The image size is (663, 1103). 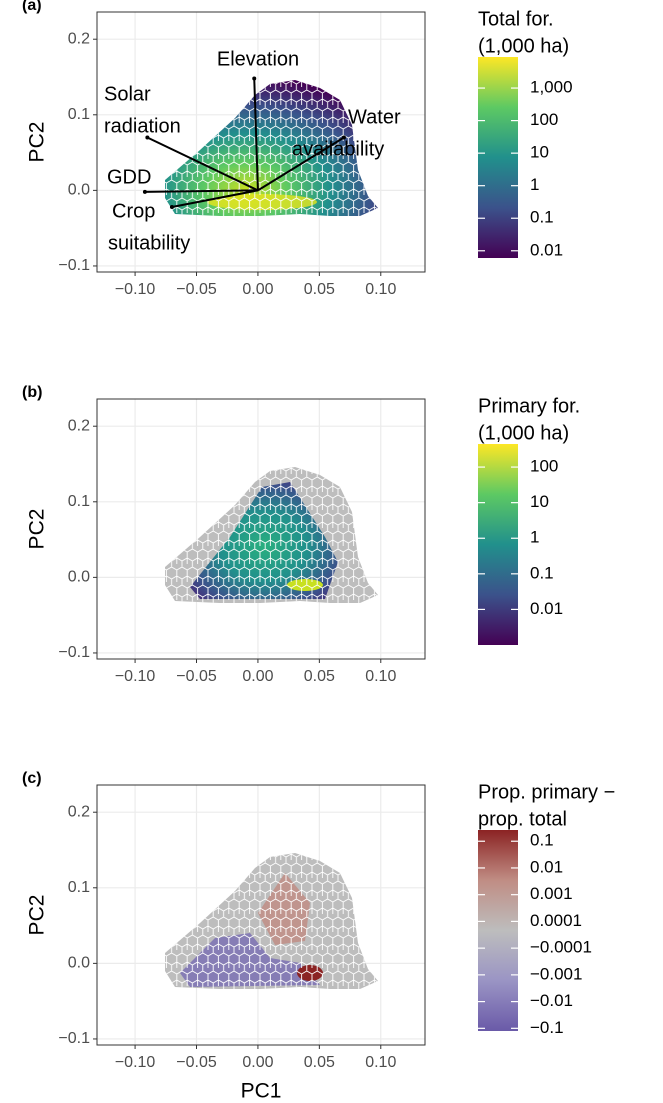 What do you see at coordinates (561, 947) in the screenshot?
I see `colorbar-label: −0.0001` at bounding box center [561, 947].